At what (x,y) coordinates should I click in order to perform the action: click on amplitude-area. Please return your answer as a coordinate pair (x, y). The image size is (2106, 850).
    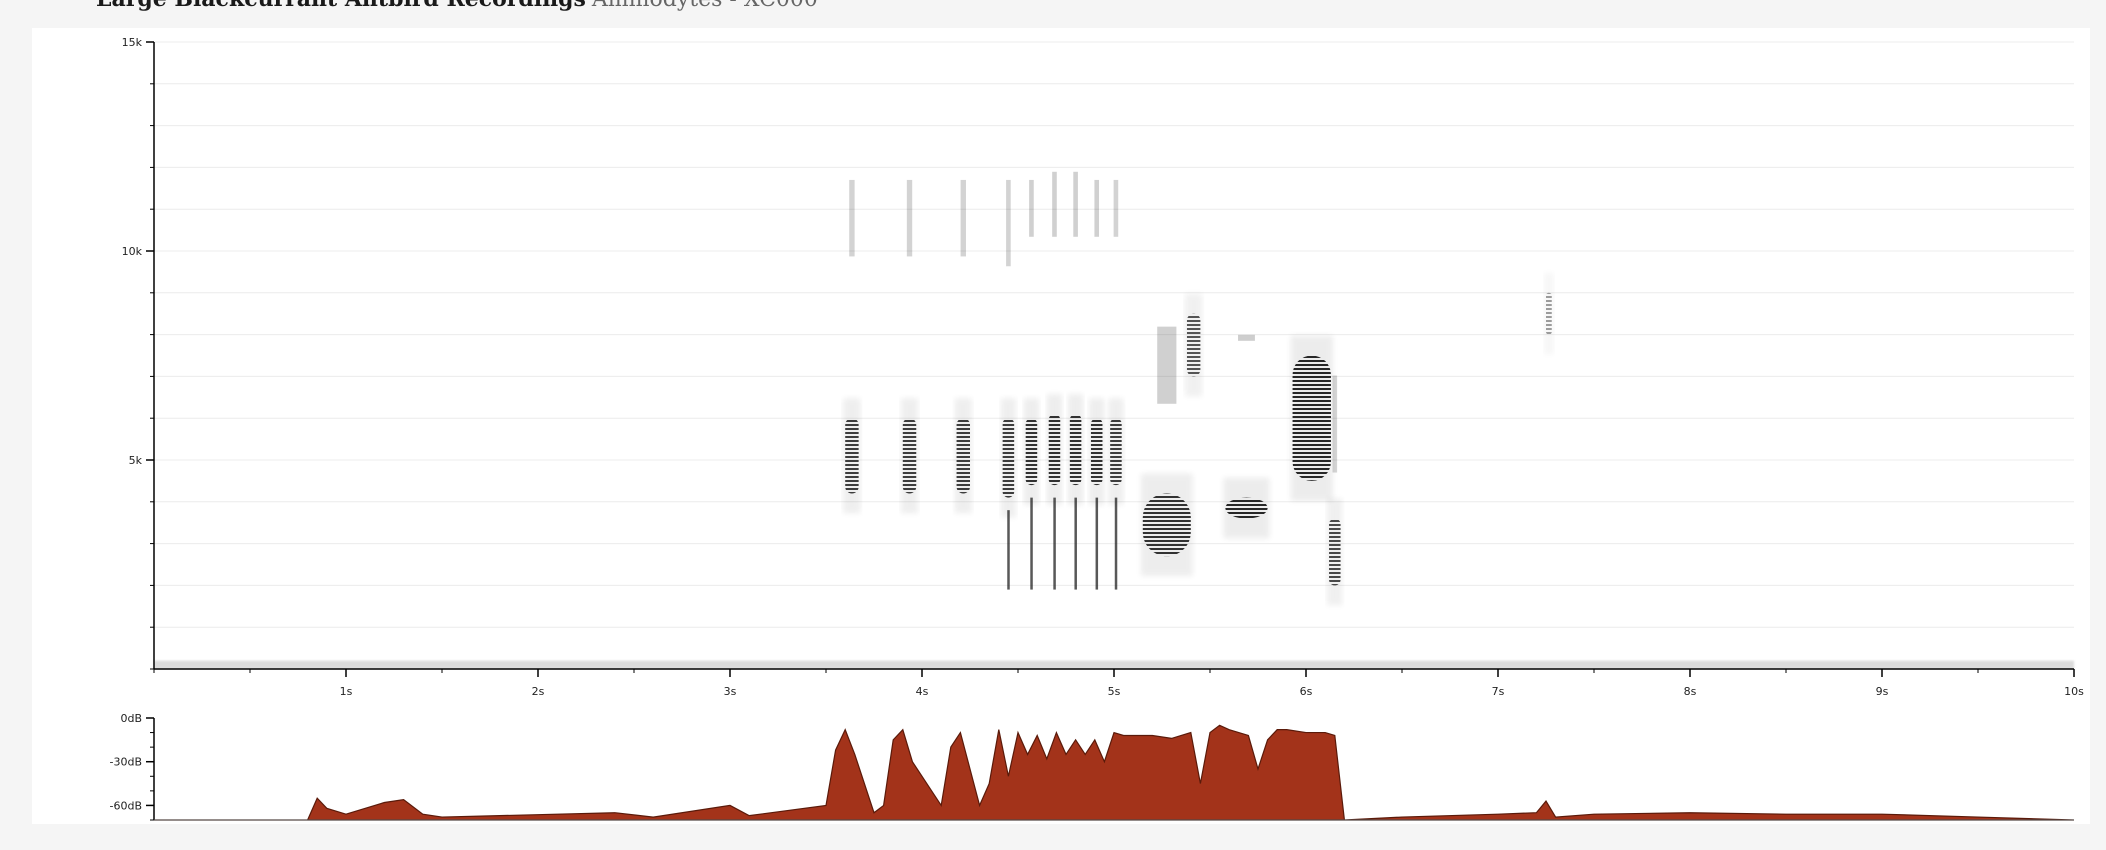
    Looking at the image, I should click on (1114, 772).